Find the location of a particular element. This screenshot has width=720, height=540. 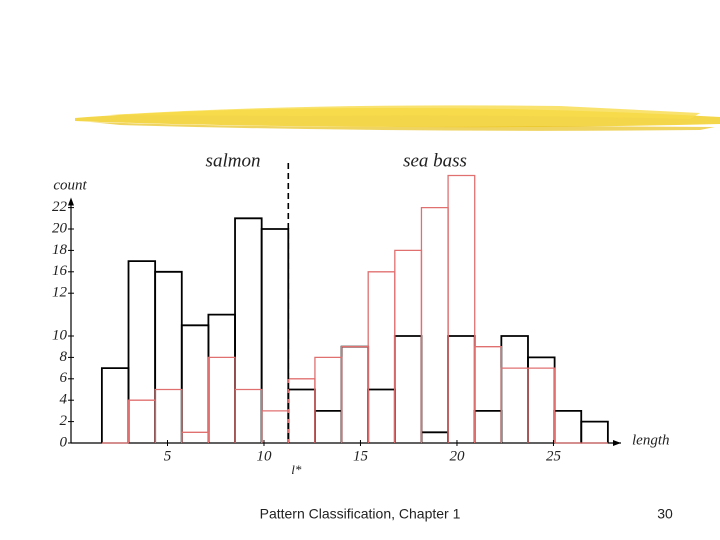

page-number: 30 is located at coordinates (665, 514).